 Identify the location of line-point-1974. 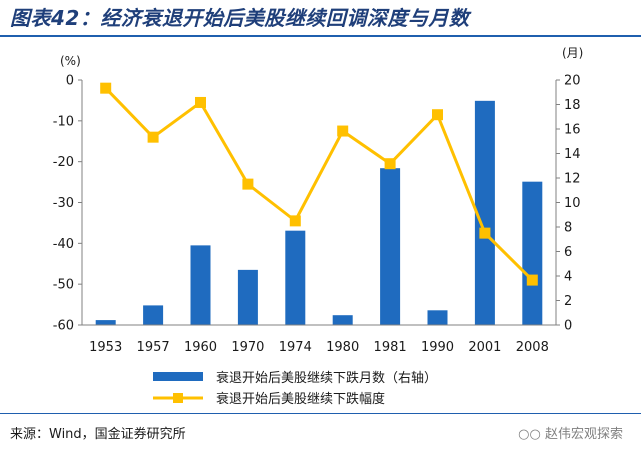
(295, 221).